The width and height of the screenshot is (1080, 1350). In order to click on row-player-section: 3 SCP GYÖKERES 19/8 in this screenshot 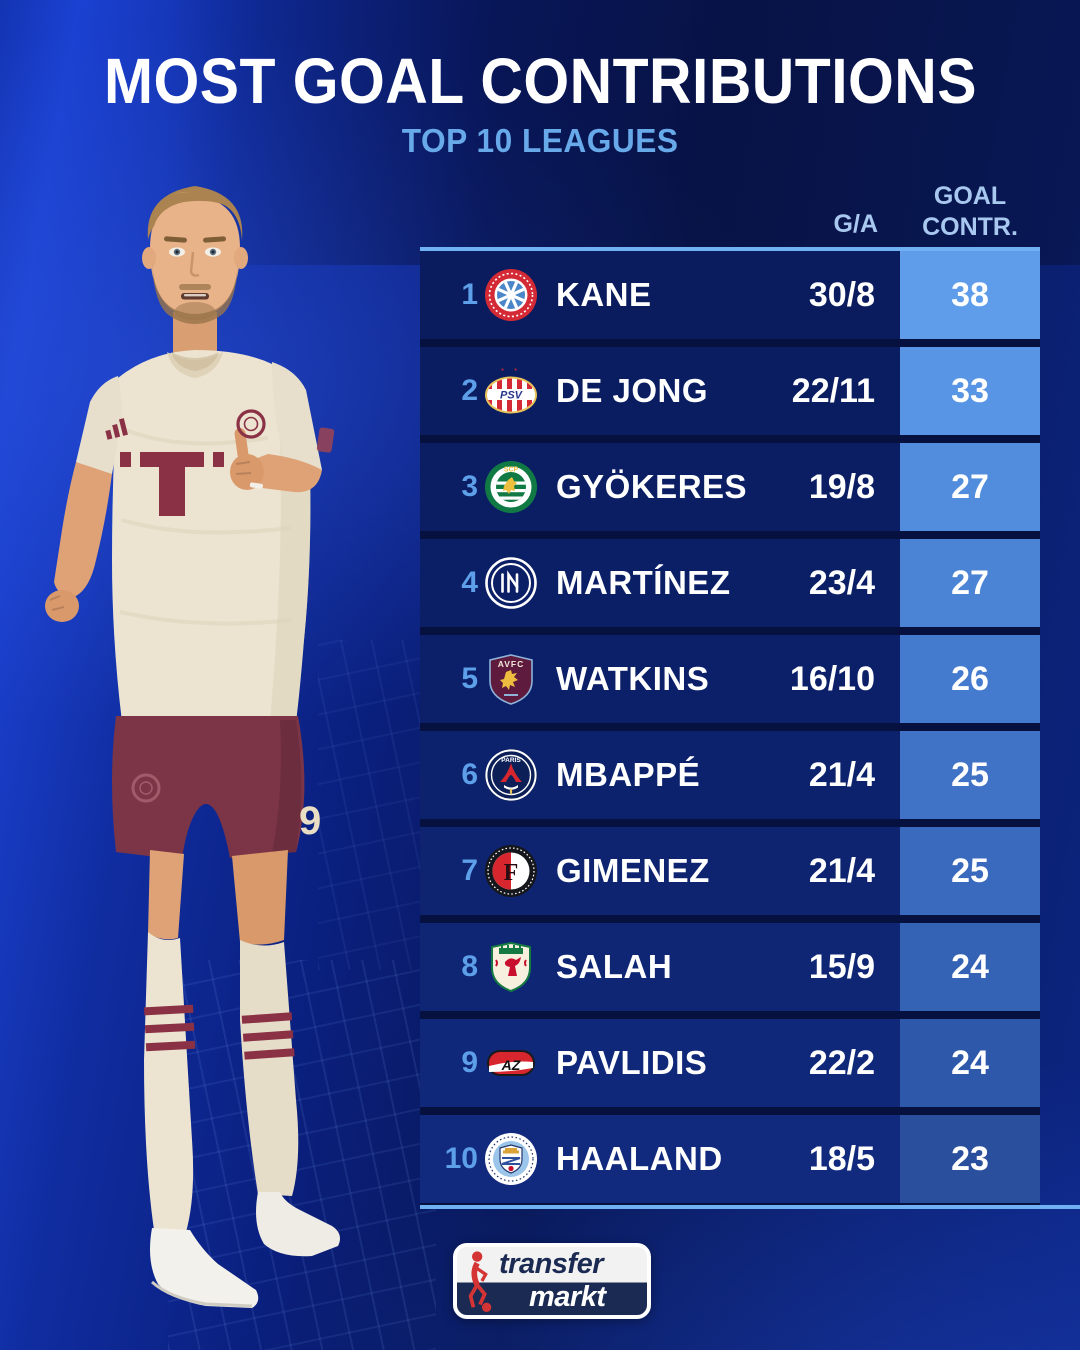, I will do `click(660, 487)`.